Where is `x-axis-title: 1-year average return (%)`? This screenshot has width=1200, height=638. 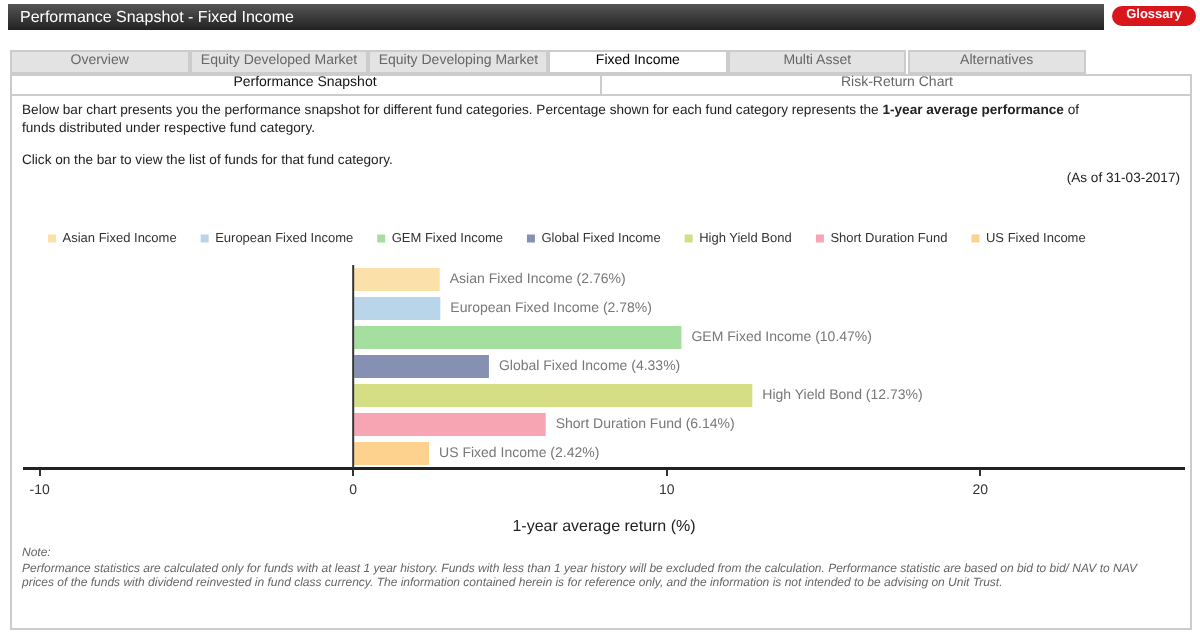 x-axis-title: 1-year average return (%) is located at coordinates (604, 525).